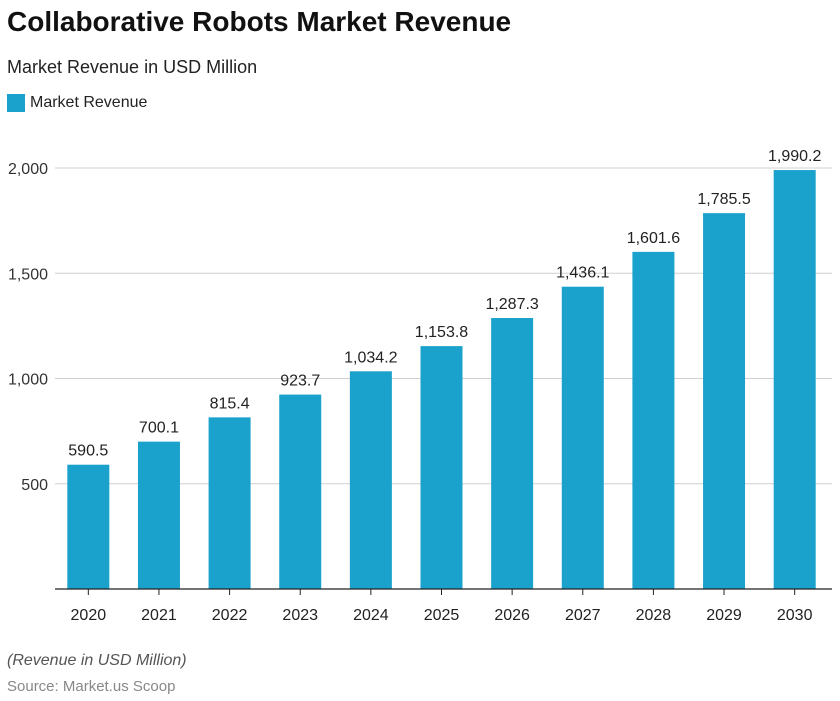  What do you see at coordinates (28, 380) in the screenshot?
I see `y-tick-label: 1,000` at bounding box center [28, 380].